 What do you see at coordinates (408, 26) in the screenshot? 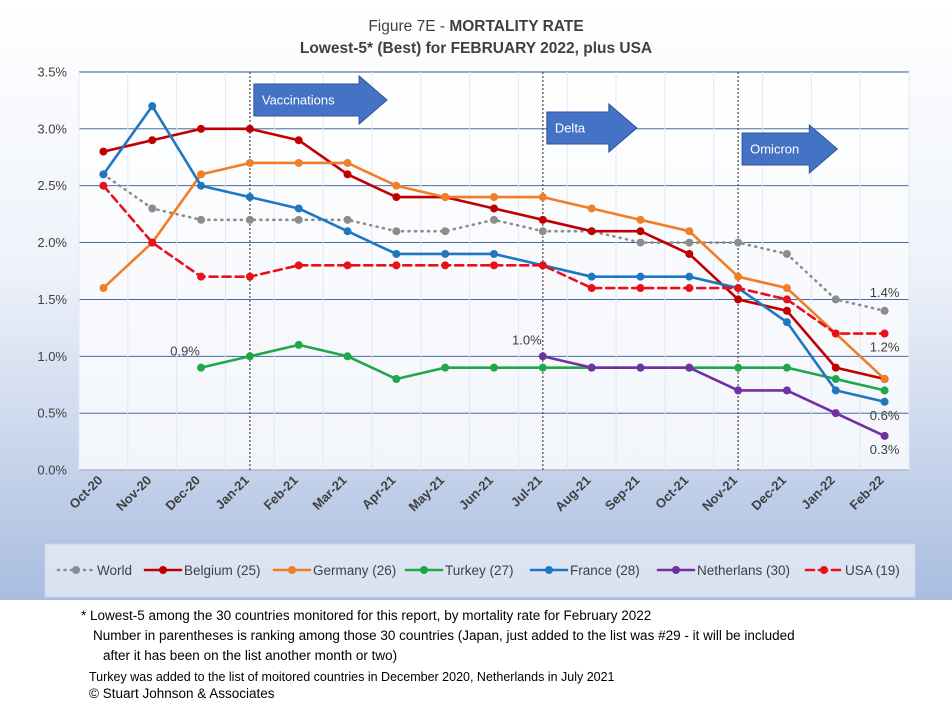
I see `chart-title-prefix: Figure 7E -` at bounding box center [408, 26].